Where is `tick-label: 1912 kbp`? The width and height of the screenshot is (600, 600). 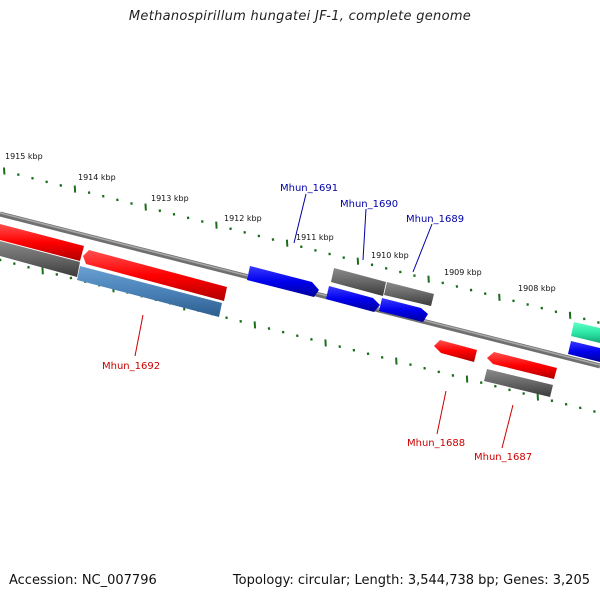 tick-label: 1912 kbp is located at coordinates (243, 218).